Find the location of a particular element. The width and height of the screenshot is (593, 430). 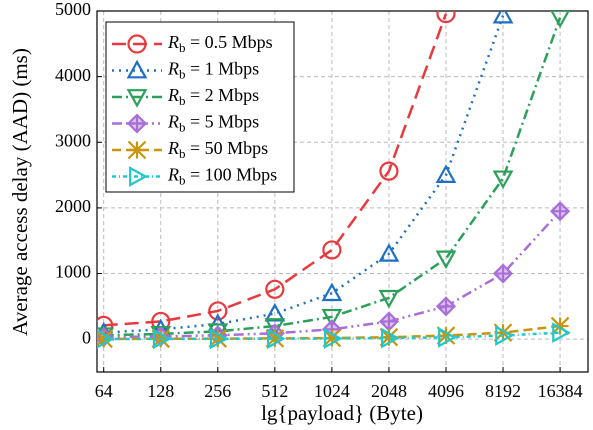

legend-label: Rb = 1 Mbps is located at coordinates (213, 70).